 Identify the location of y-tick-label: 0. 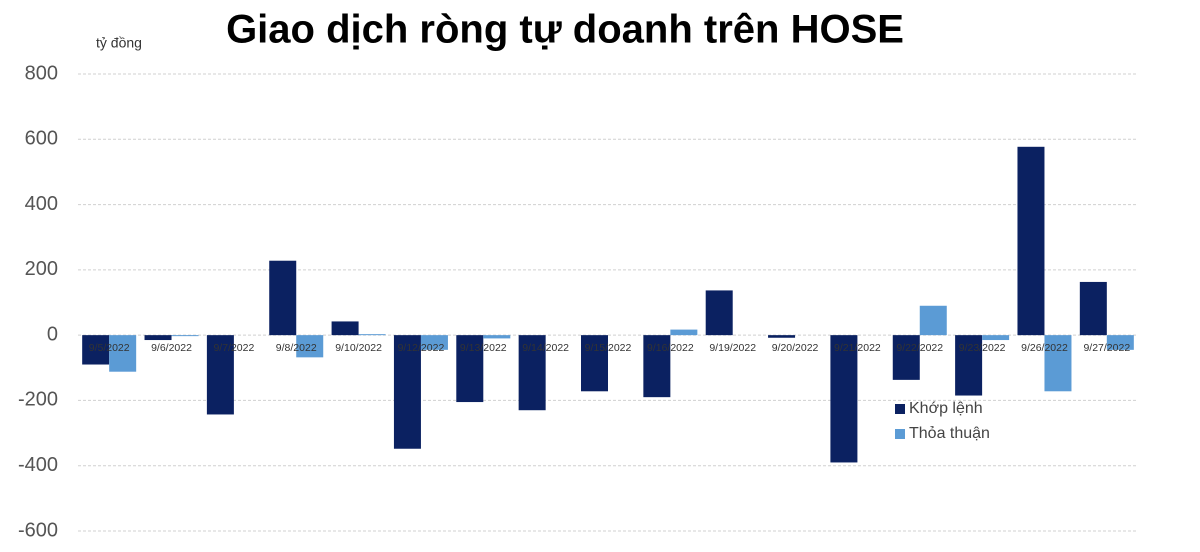
(52, 334).